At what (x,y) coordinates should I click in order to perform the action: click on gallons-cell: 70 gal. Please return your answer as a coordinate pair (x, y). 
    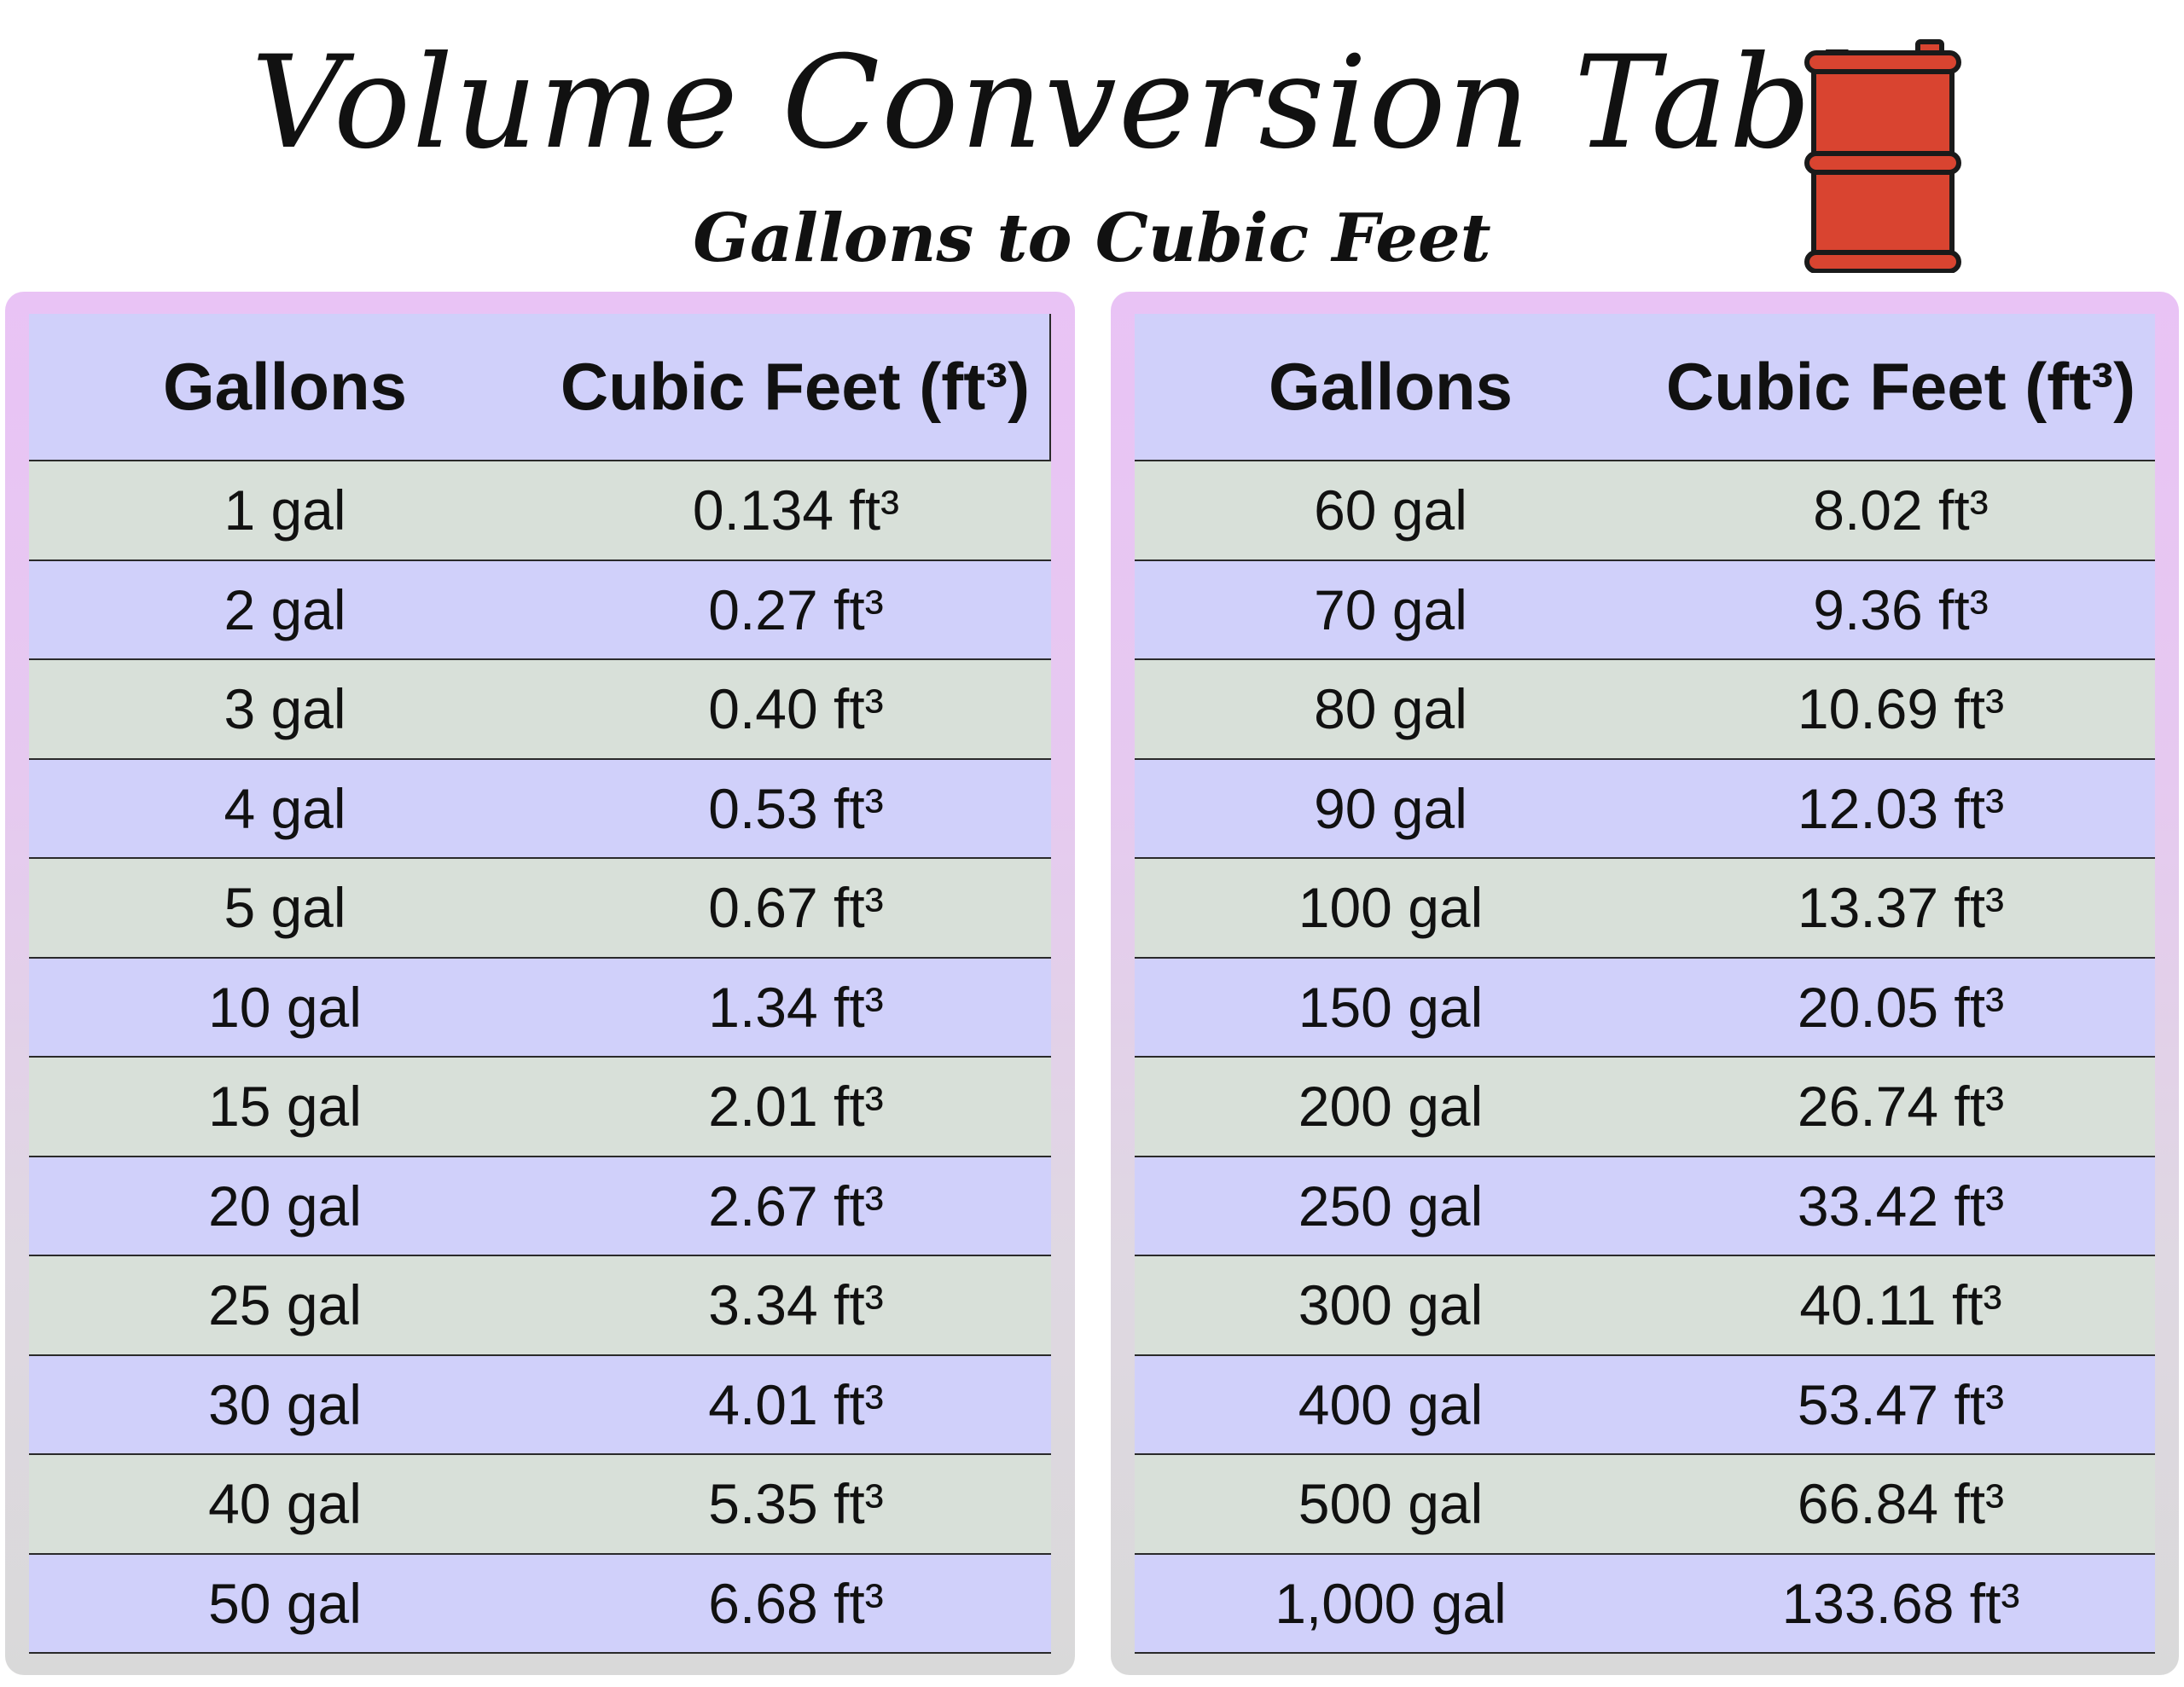
    Looking at the image, I should click on (1390, 609).